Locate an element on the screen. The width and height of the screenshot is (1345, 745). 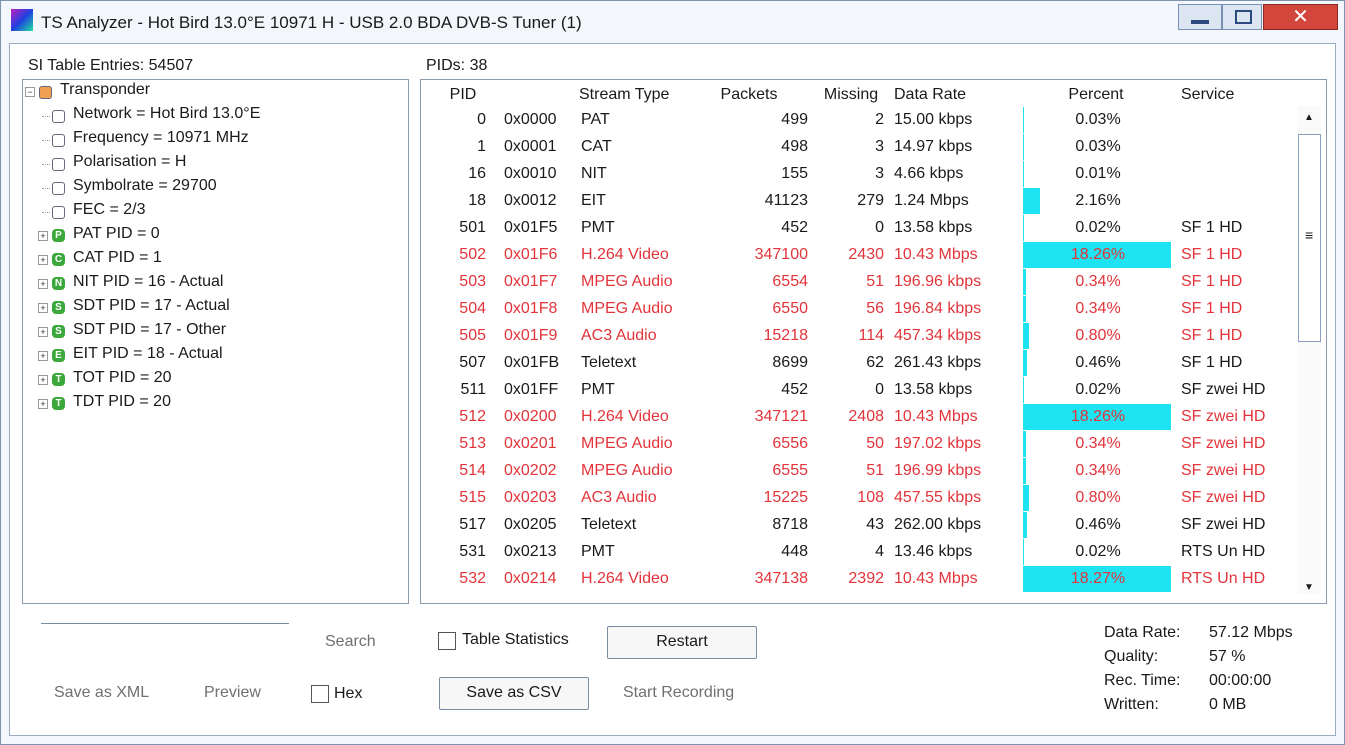
checkbox-label: Hex is located at coordinates (348, 693).